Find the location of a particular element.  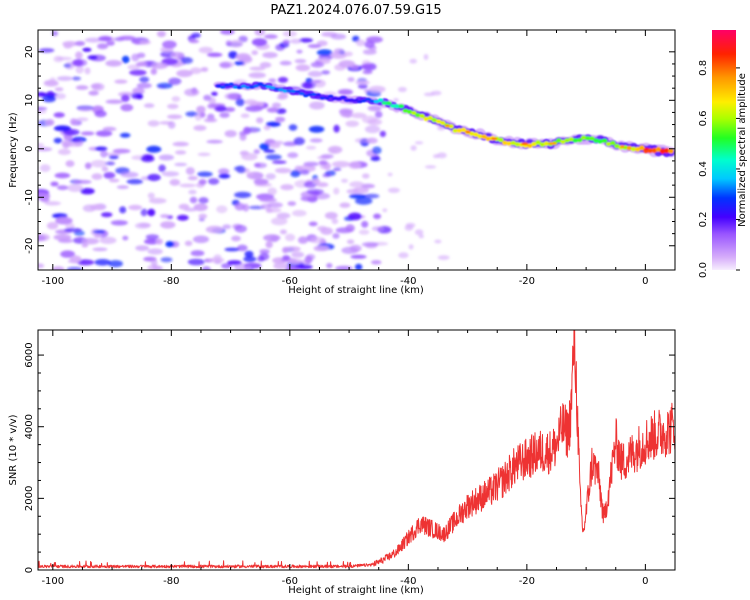

ridge-core is located at coordinates (552, 143).